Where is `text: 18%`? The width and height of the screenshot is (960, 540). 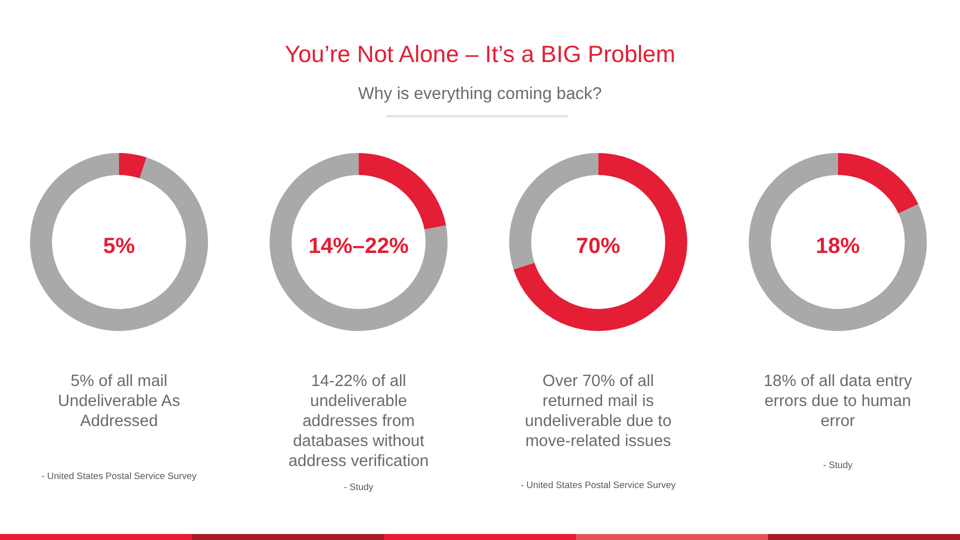 text: 18% is located at coordinates (838, 245).